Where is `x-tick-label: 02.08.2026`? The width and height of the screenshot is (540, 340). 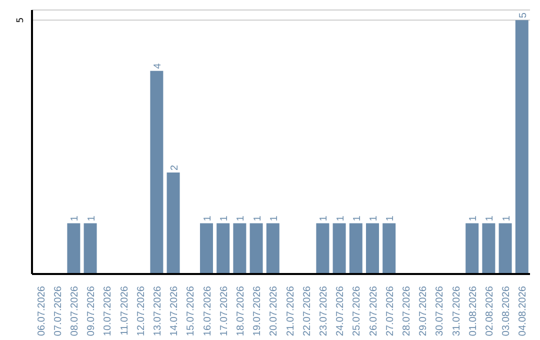 x-tick-label: 02.08.2026 is located at coordinates (490, 311).